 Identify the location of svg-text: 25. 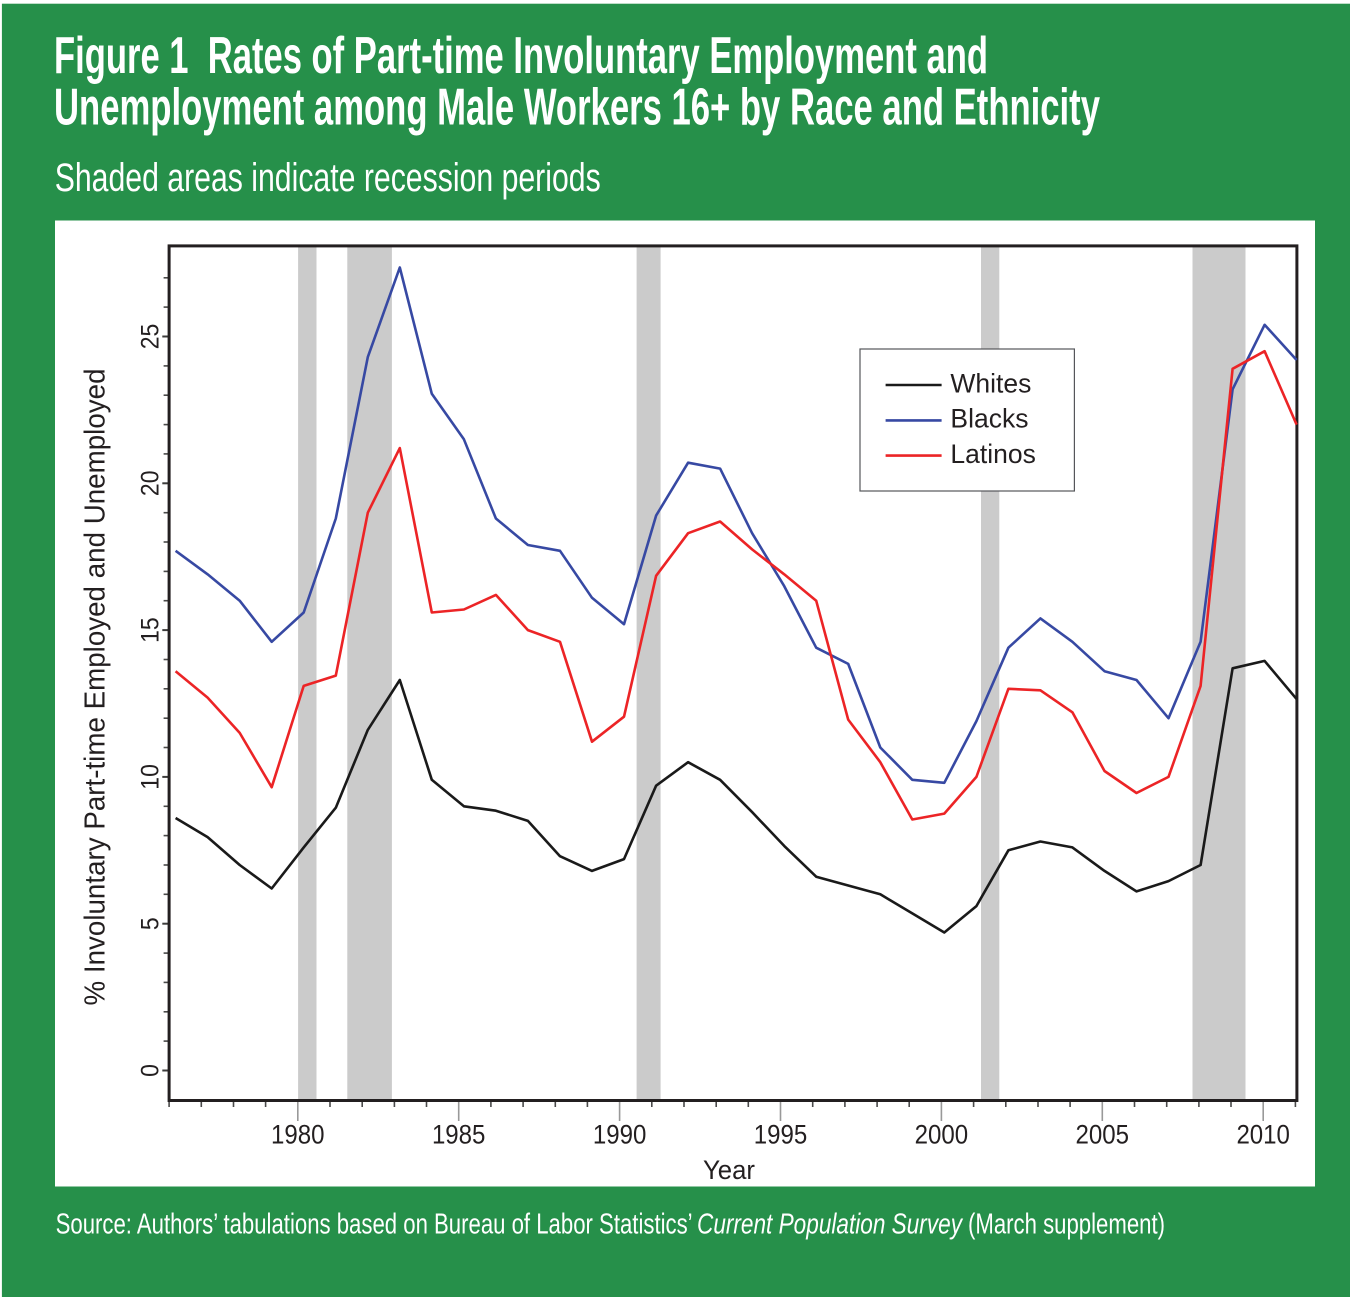
(151, 337).